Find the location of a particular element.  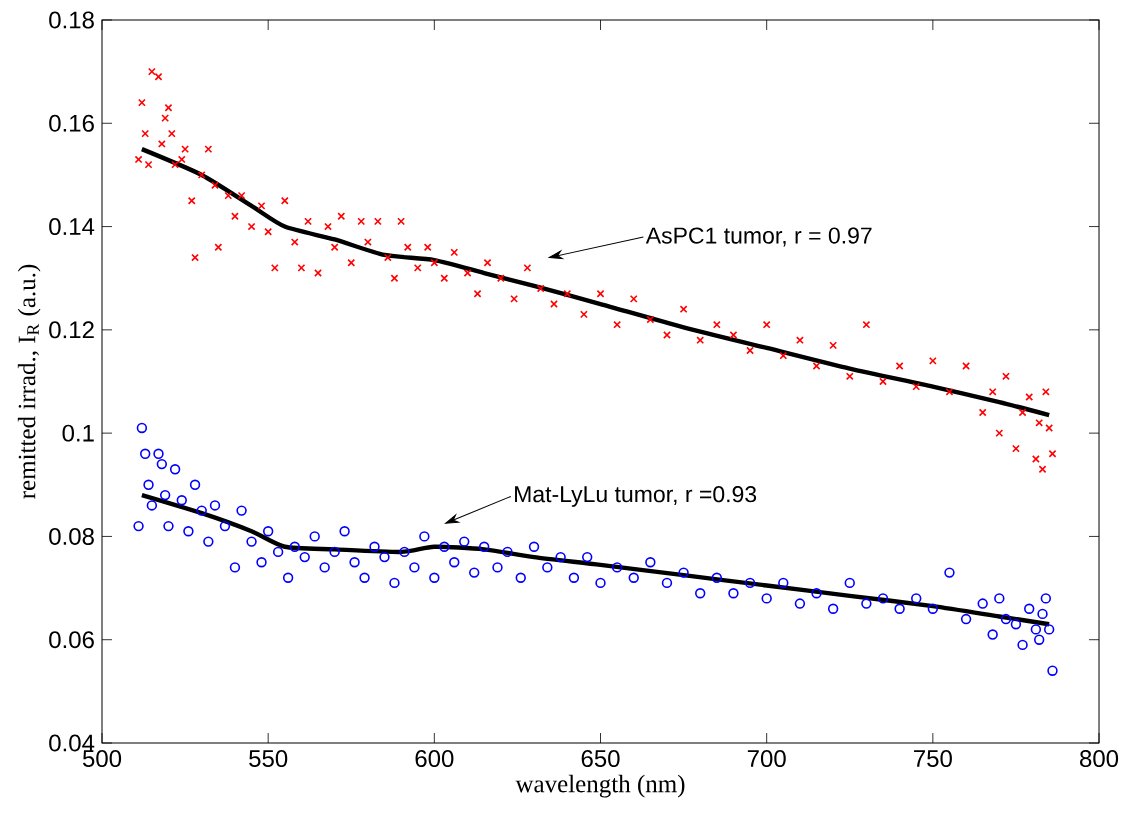

y-tick-label: 0.08 is located at coordinates (71, 536).